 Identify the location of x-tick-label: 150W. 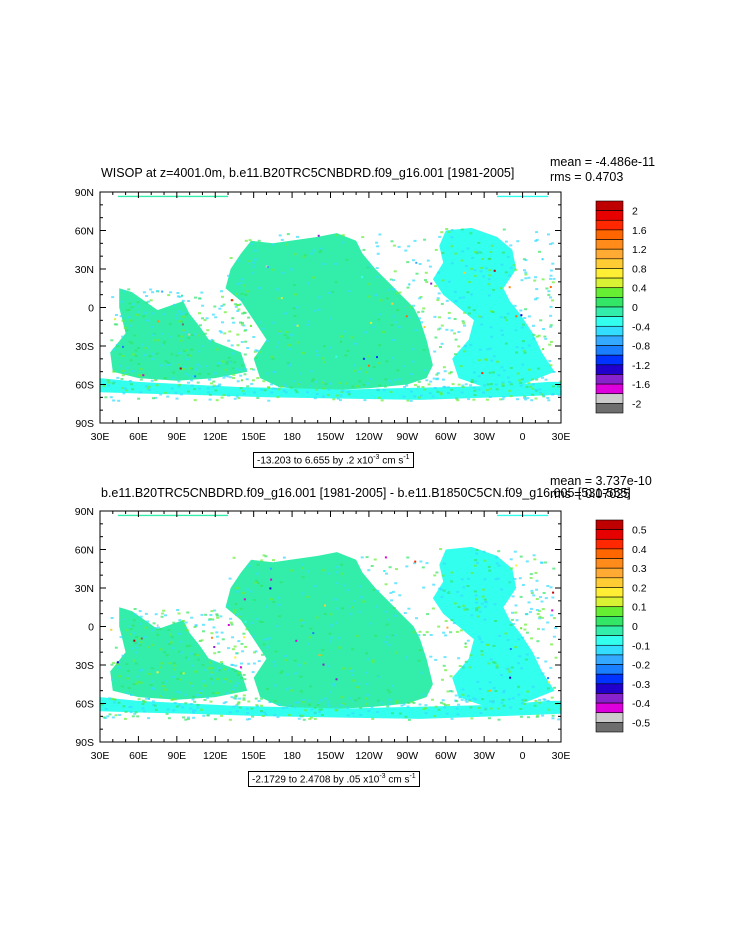
(331, 756).